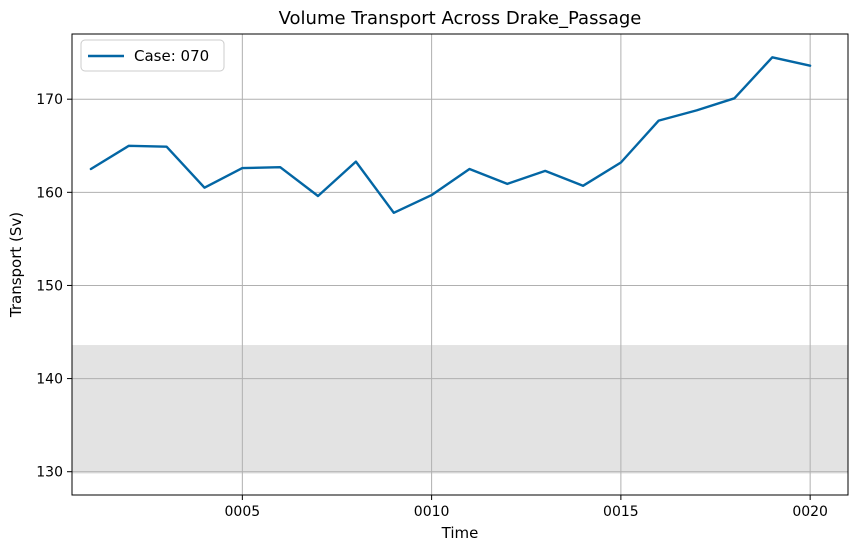 This screenshot has width=857, height=550. Describe the element at coordinates (16, 265) in the screenshot. I see `y-axis-label: Transport (Sv)` at that location.